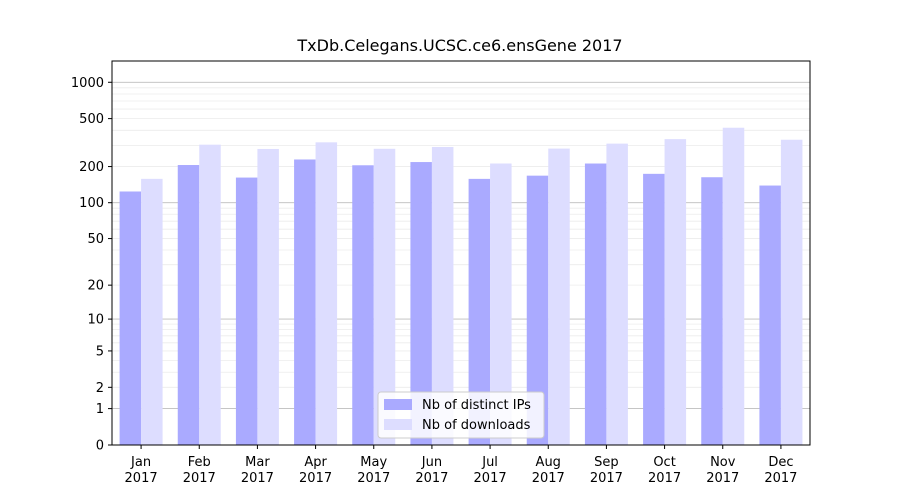 The height and width of the screenshot is (500, 900). What do you see at coordinates (606, 470) in the screenshot?
I see `x-tick-label: Sep 2017` at bounding box center [606, 470].